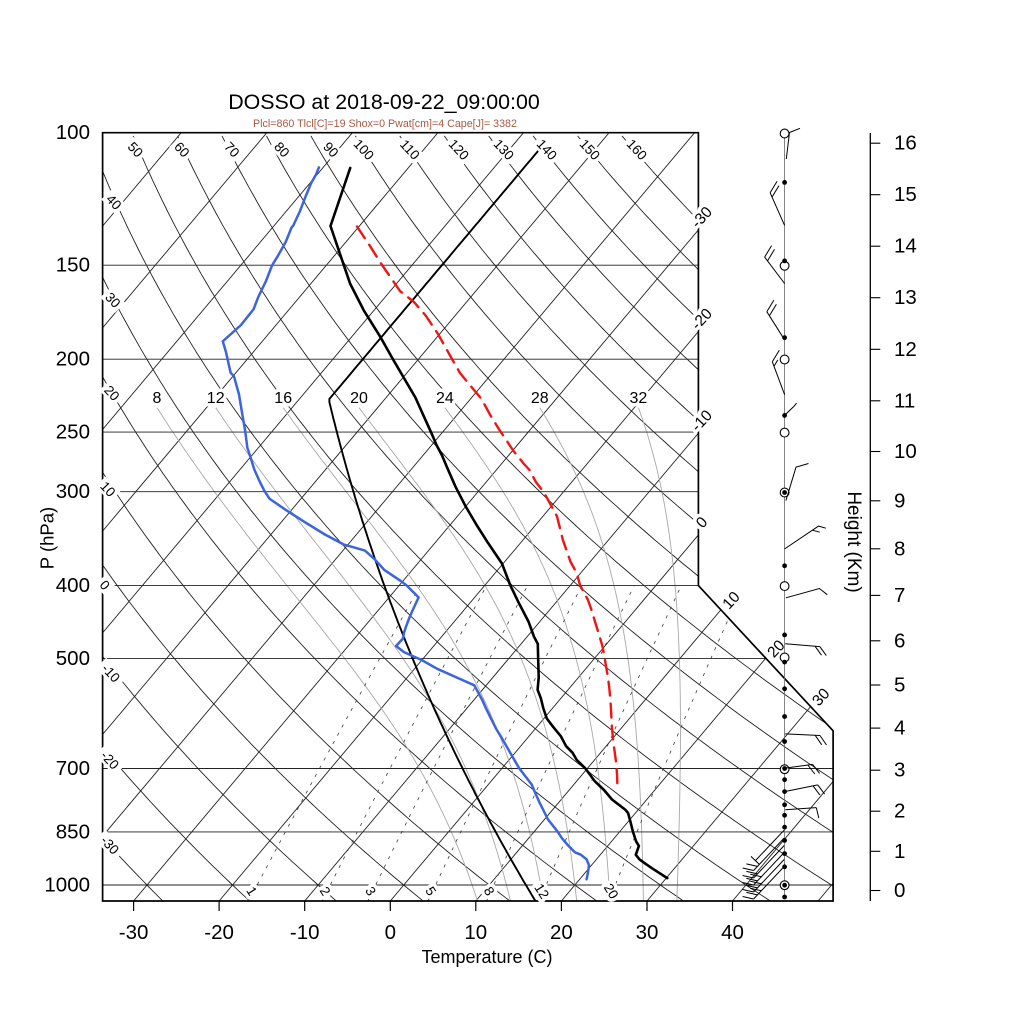  I want to click on svg-text: 5, so click(899, 685).